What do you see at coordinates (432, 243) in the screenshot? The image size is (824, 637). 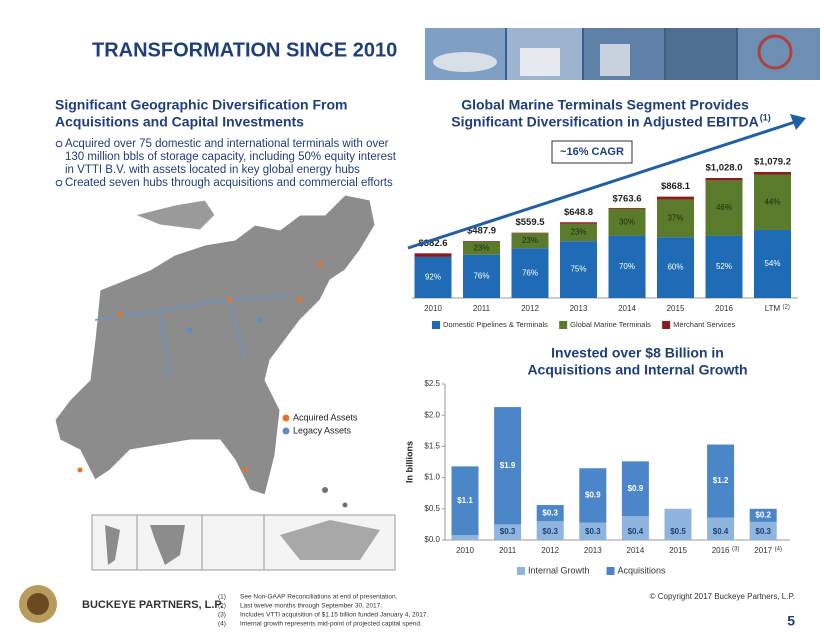 I see `total-label: $382.6` at bounding box center [432, 243].